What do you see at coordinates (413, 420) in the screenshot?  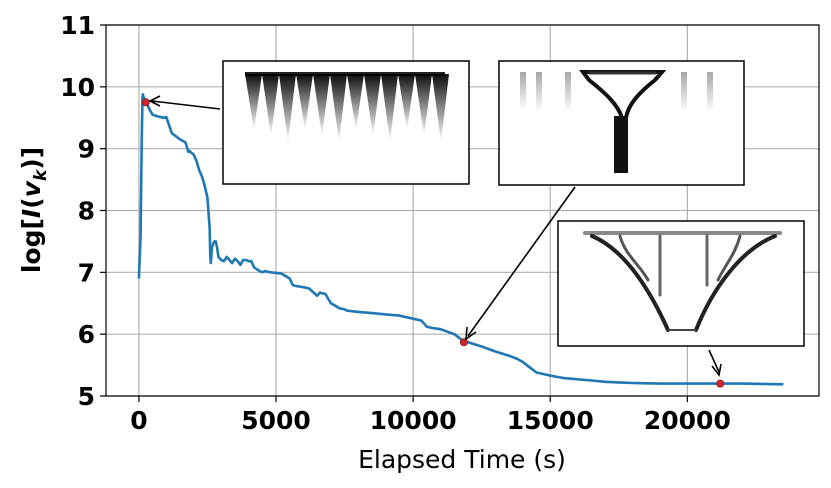 I see `x-tick-label: 10000` at bounding box center [413, 420].